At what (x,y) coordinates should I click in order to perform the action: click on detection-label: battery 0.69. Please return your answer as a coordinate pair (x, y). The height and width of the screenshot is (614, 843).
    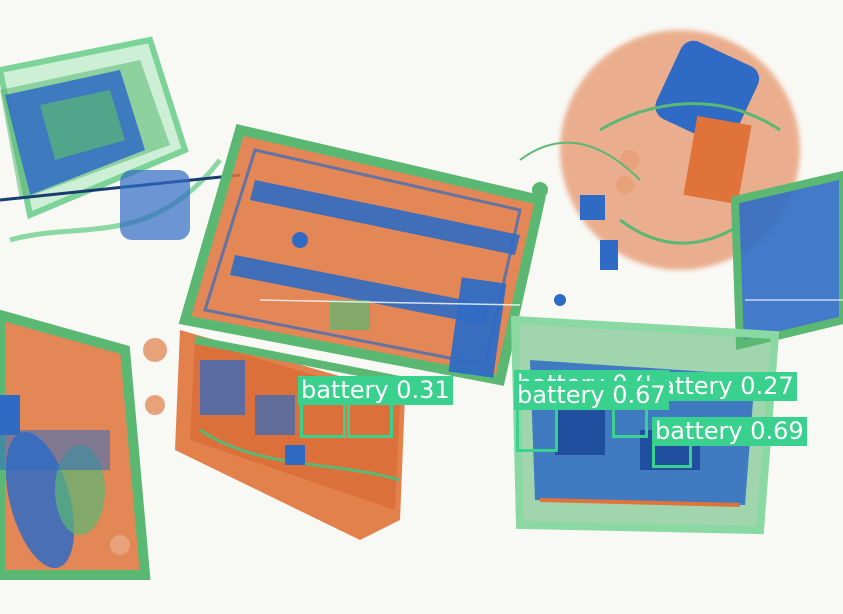
    Looking at the image, I should click on (729, 431).